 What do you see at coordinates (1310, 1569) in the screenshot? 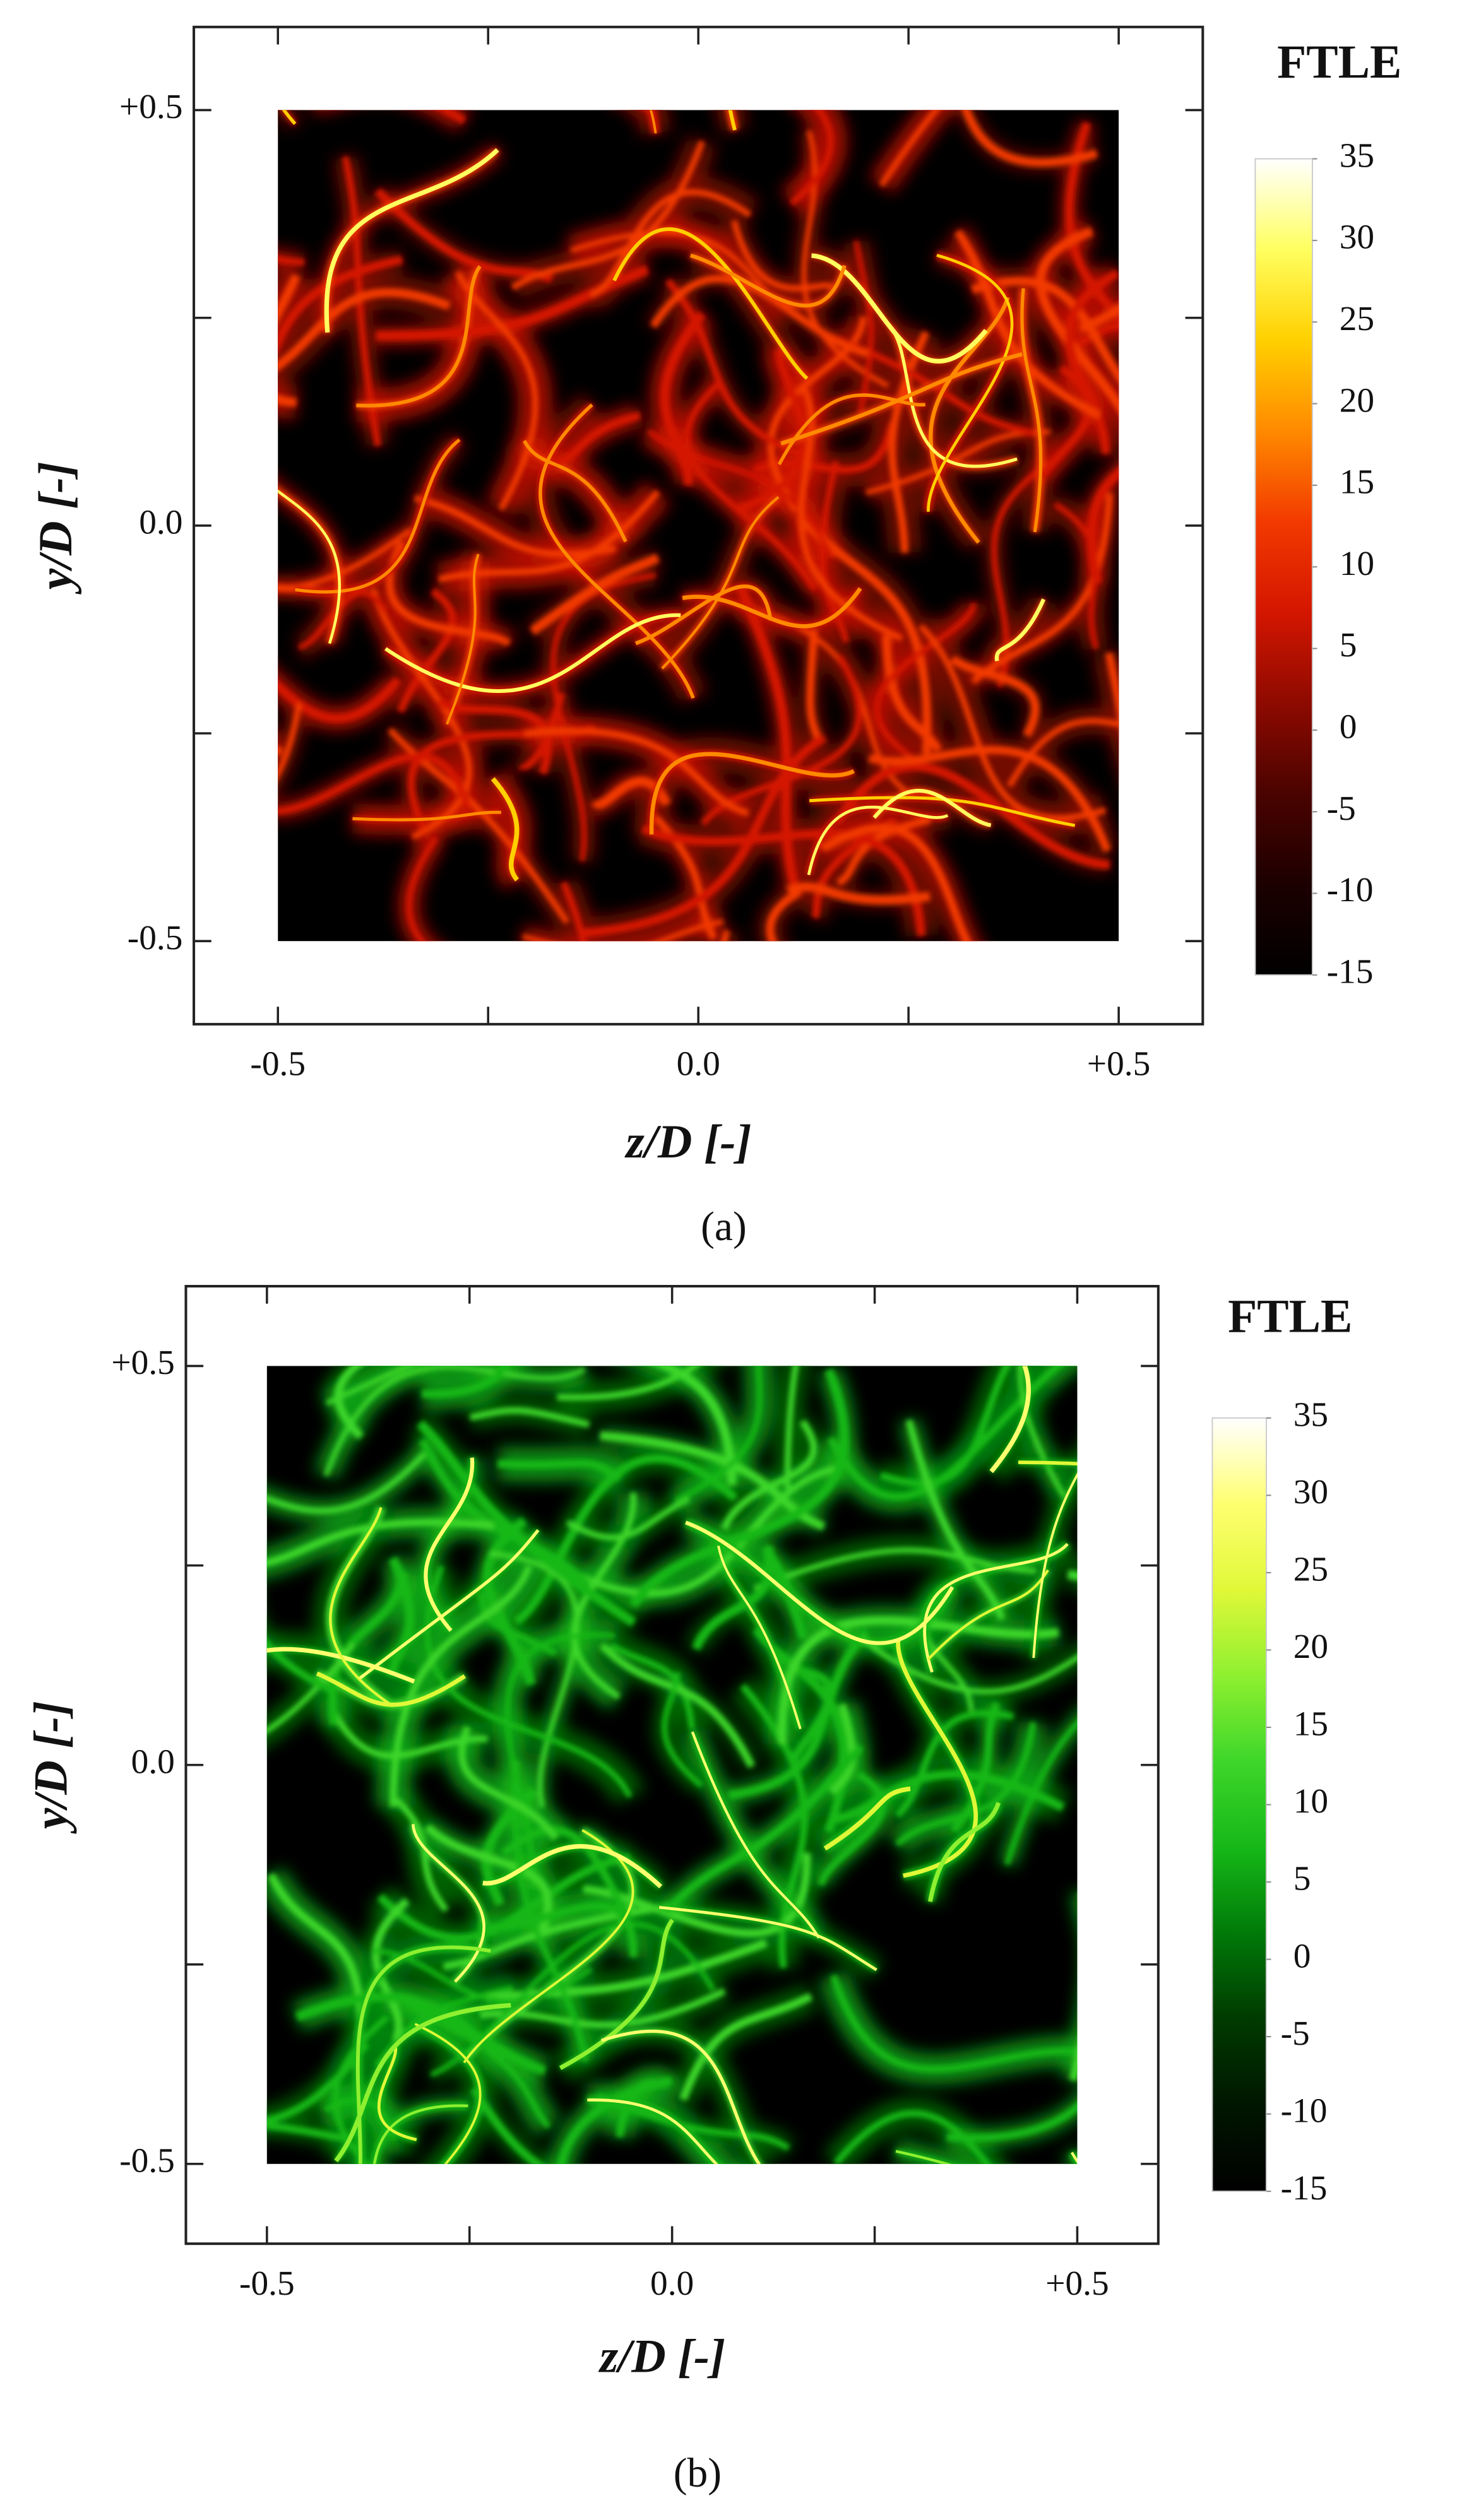
I see `colorbar-tick-label: 25` at bounding box center [1310, 1569].